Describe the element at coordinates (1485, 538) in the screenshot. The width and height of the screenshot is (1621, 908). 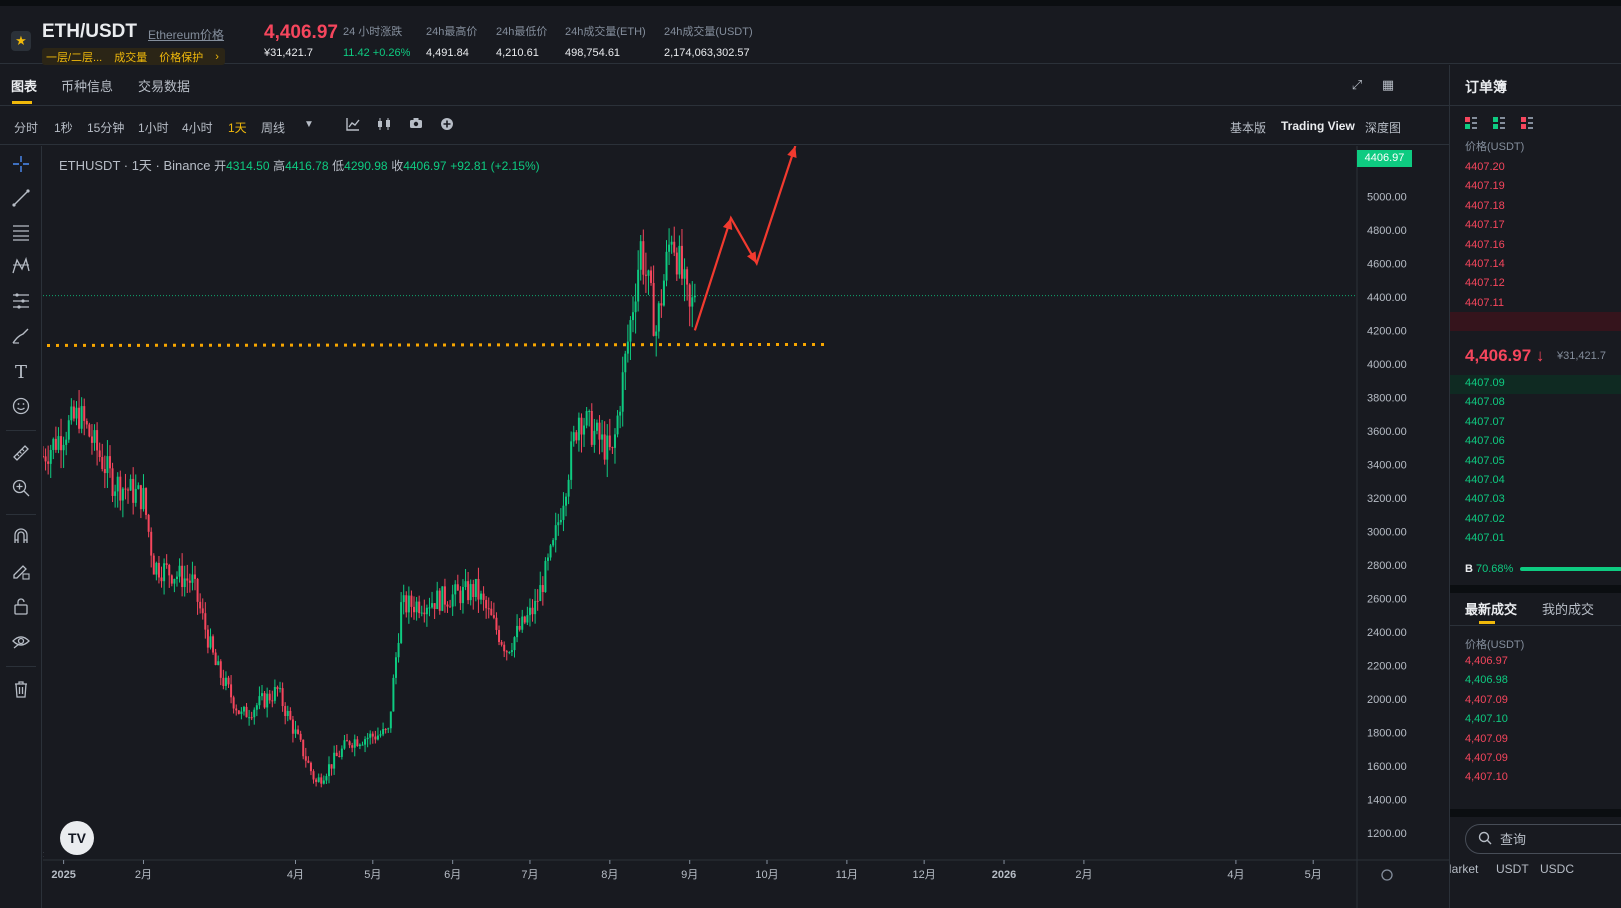
I see `orderbook-bid-row: 4407.01` at that location.